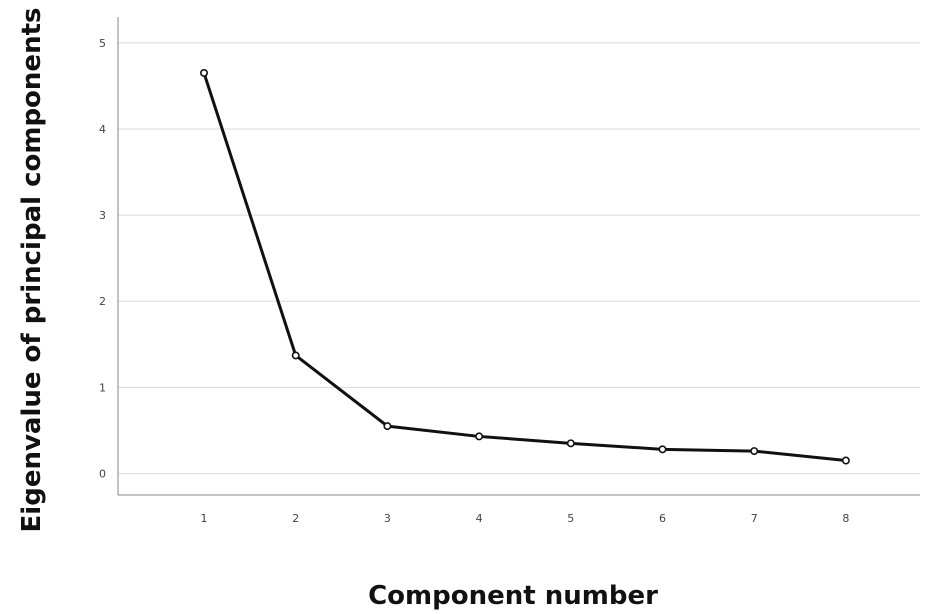  What do you see at coordinates (102, 215) in the screenshot?
I see `y-tick-label: 3` at bounding box center [102, 215].